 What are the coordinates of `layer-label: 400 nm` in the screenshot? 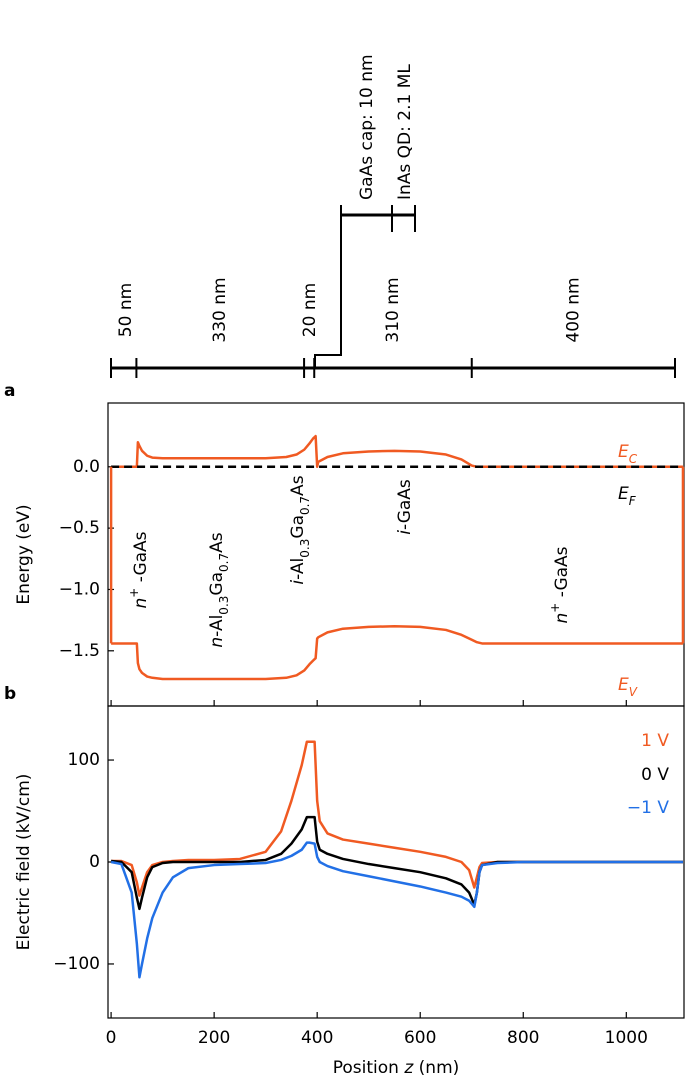 It's located at (573, 309).